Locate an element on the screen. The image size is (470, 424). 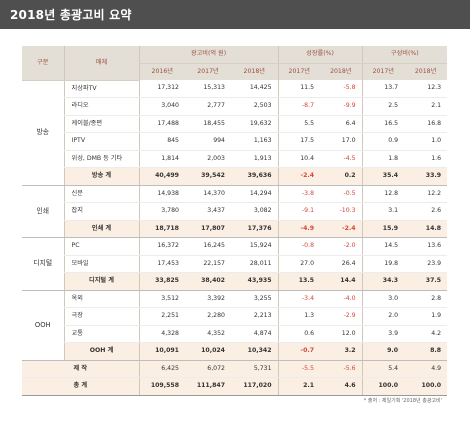
cell-spend-2017: 2,777 is located at coordinates (208, 106).